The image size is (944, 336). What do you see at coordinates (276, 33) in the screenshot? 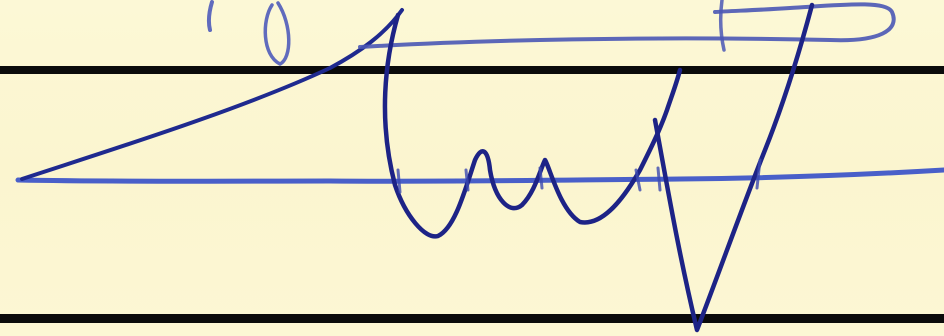
I see `signature-small-loop` at bounding box center [276, 33].